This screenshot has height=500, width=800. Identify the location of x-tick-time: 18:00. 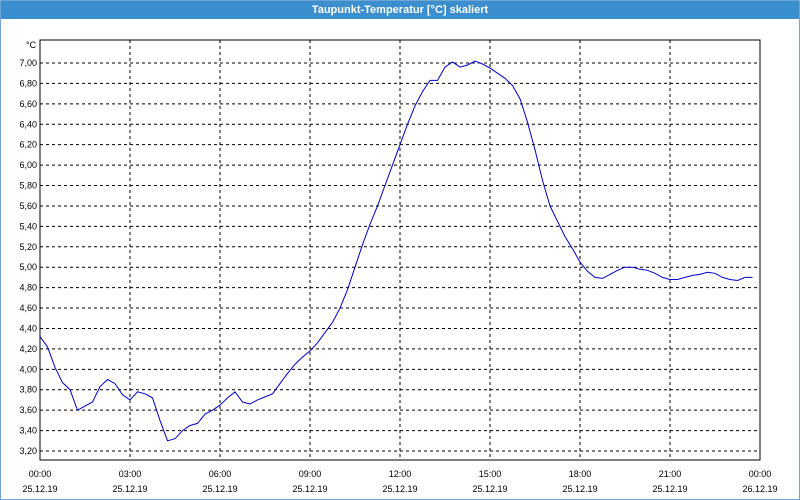
(580, 474).